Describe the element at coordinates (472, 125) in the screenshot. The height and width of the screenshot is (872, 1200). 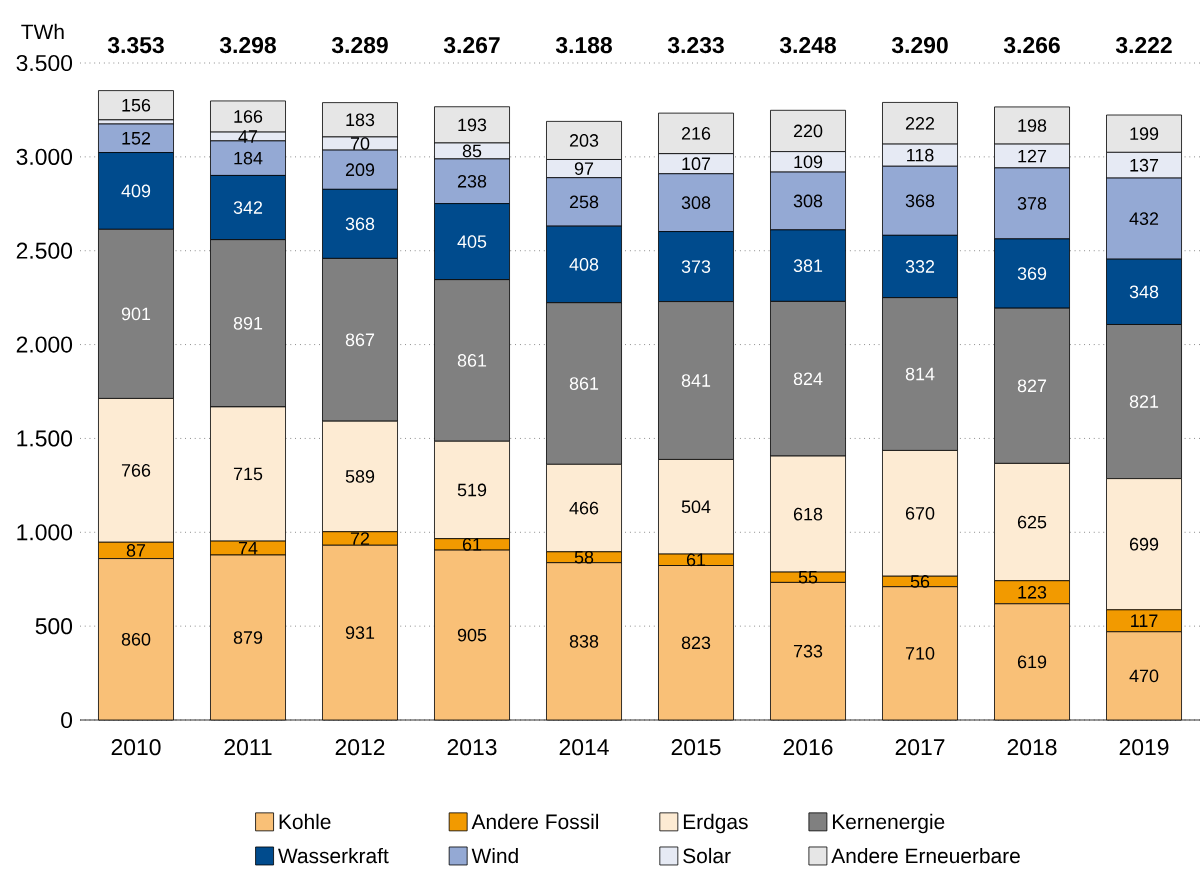
I see `data-label: 193` at that location.